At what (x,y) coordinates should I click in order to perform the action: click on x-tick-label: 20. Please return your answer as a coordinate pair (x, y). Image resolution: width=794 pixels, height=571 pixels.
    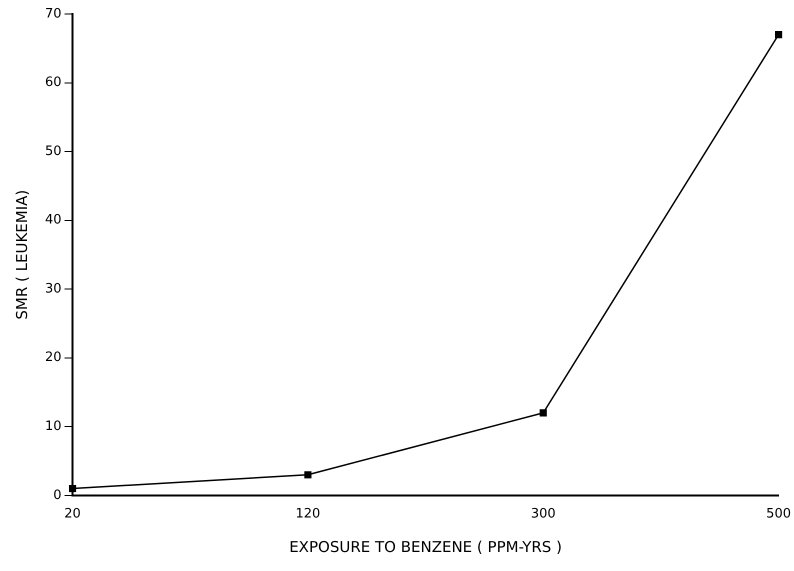
    Looking at the image, I should click on (72, 514).